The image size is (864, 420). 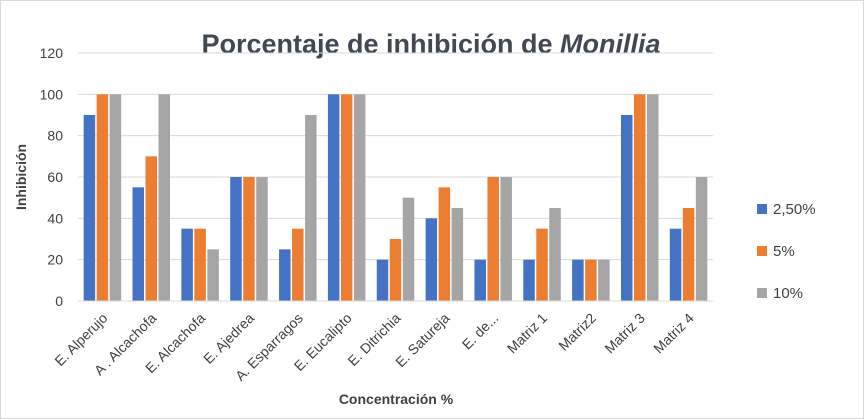 What do you see at coordinates (527, 333) in the screenshot?
I see `x-category-label: Matriz 1` at bounding box center [527, 333].